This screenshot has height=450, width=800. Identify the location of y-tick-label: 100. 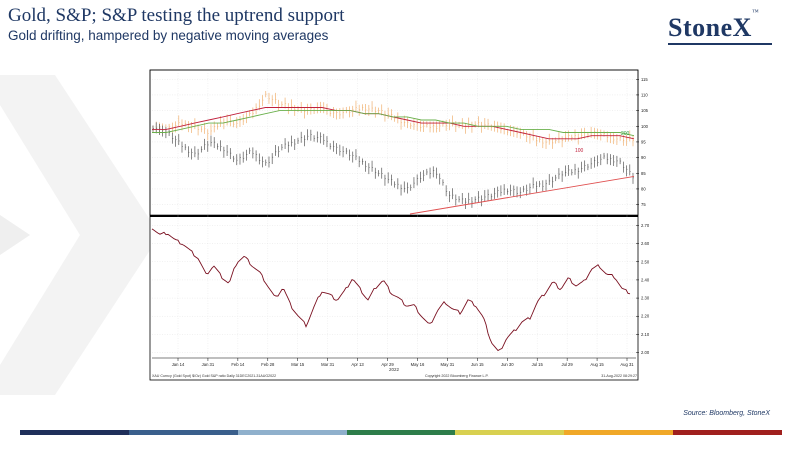
(645, 126).